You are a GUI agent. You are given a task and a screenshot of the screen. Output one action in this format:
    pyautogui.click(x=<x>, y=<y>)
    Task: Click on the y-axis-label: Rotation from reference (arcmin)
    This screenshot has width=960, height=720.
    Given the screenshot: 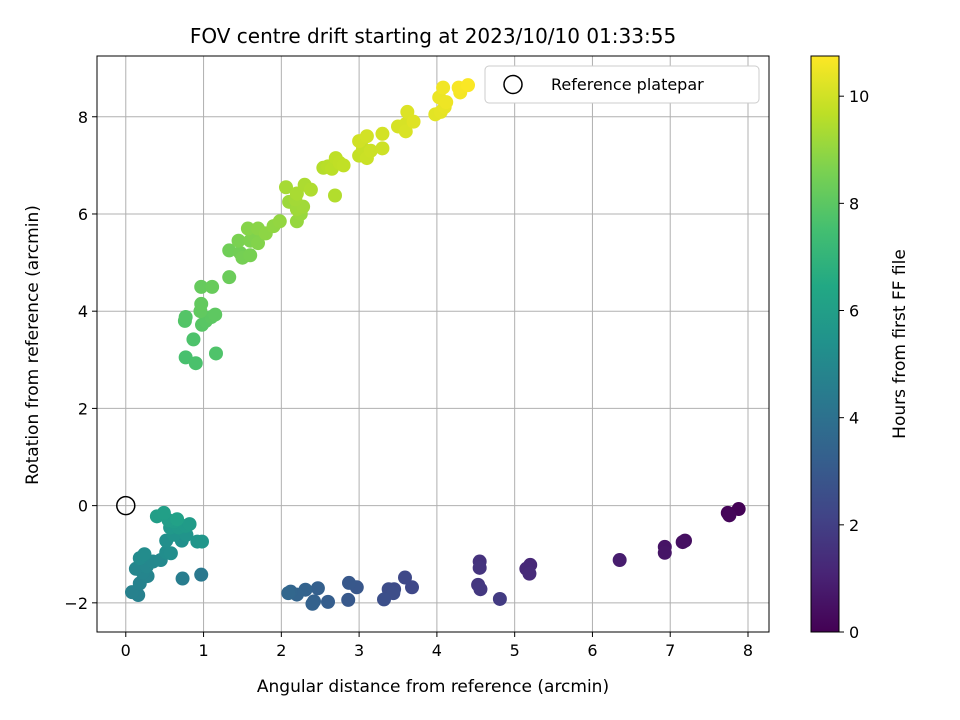 What is the action you would take?
    pyautogui.click(x=33, y=345)
    